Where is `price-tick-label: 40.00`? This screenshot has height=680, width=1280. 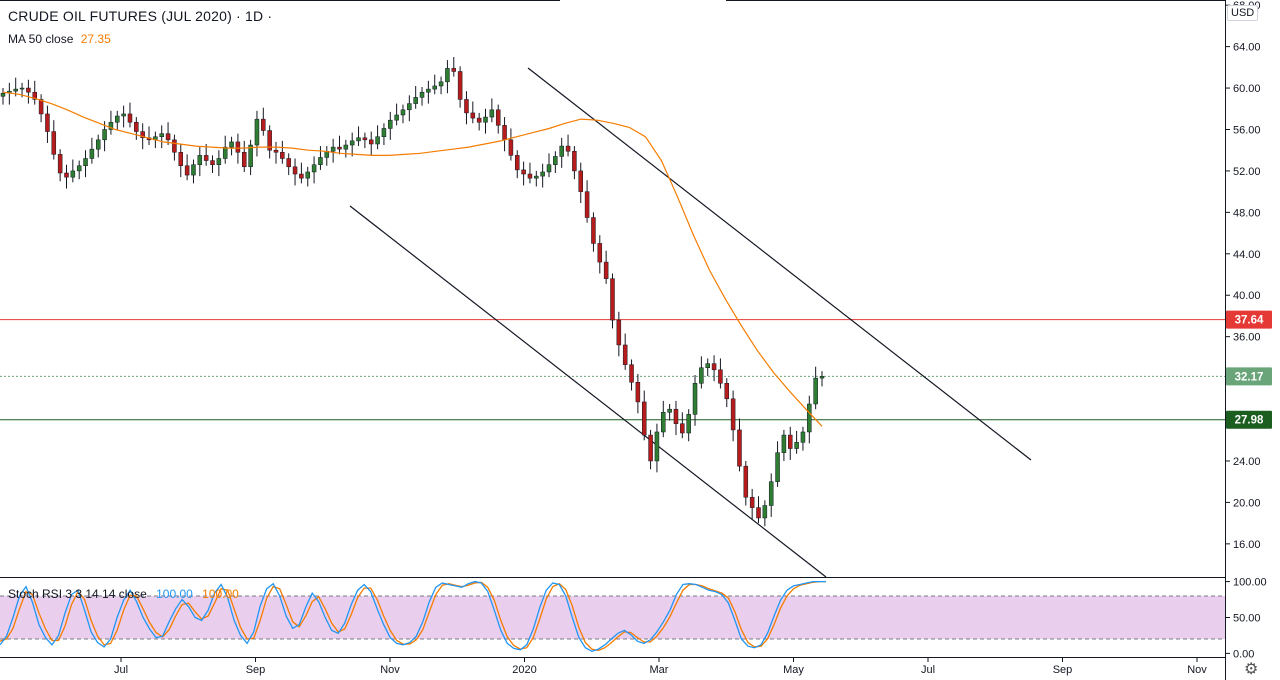
price-tick-label: 40.00 is located at coordinates (1247, 296).